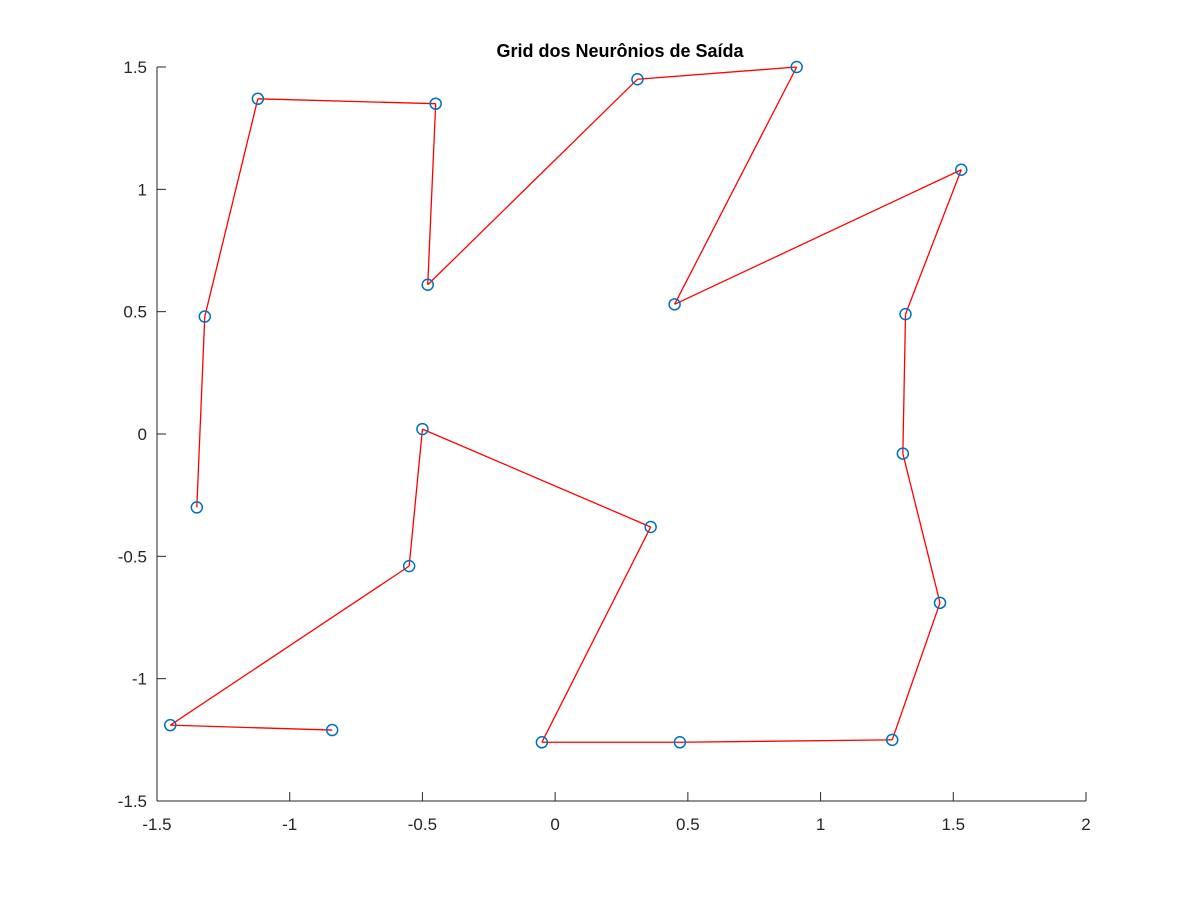 This screenshot has height=905, width=1200. What do you see at coordinates (289, 824) in the screenshot?
I see `x-tick-label: -1` at bounding box center [289, 824].